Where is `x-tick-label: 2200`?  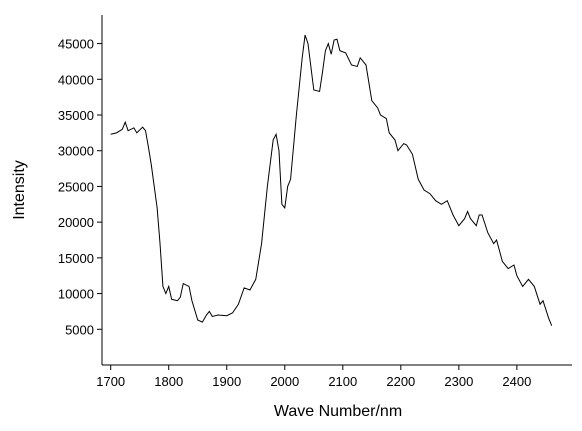 x-tick-label: 2200 is located at coordinates (400, 381).